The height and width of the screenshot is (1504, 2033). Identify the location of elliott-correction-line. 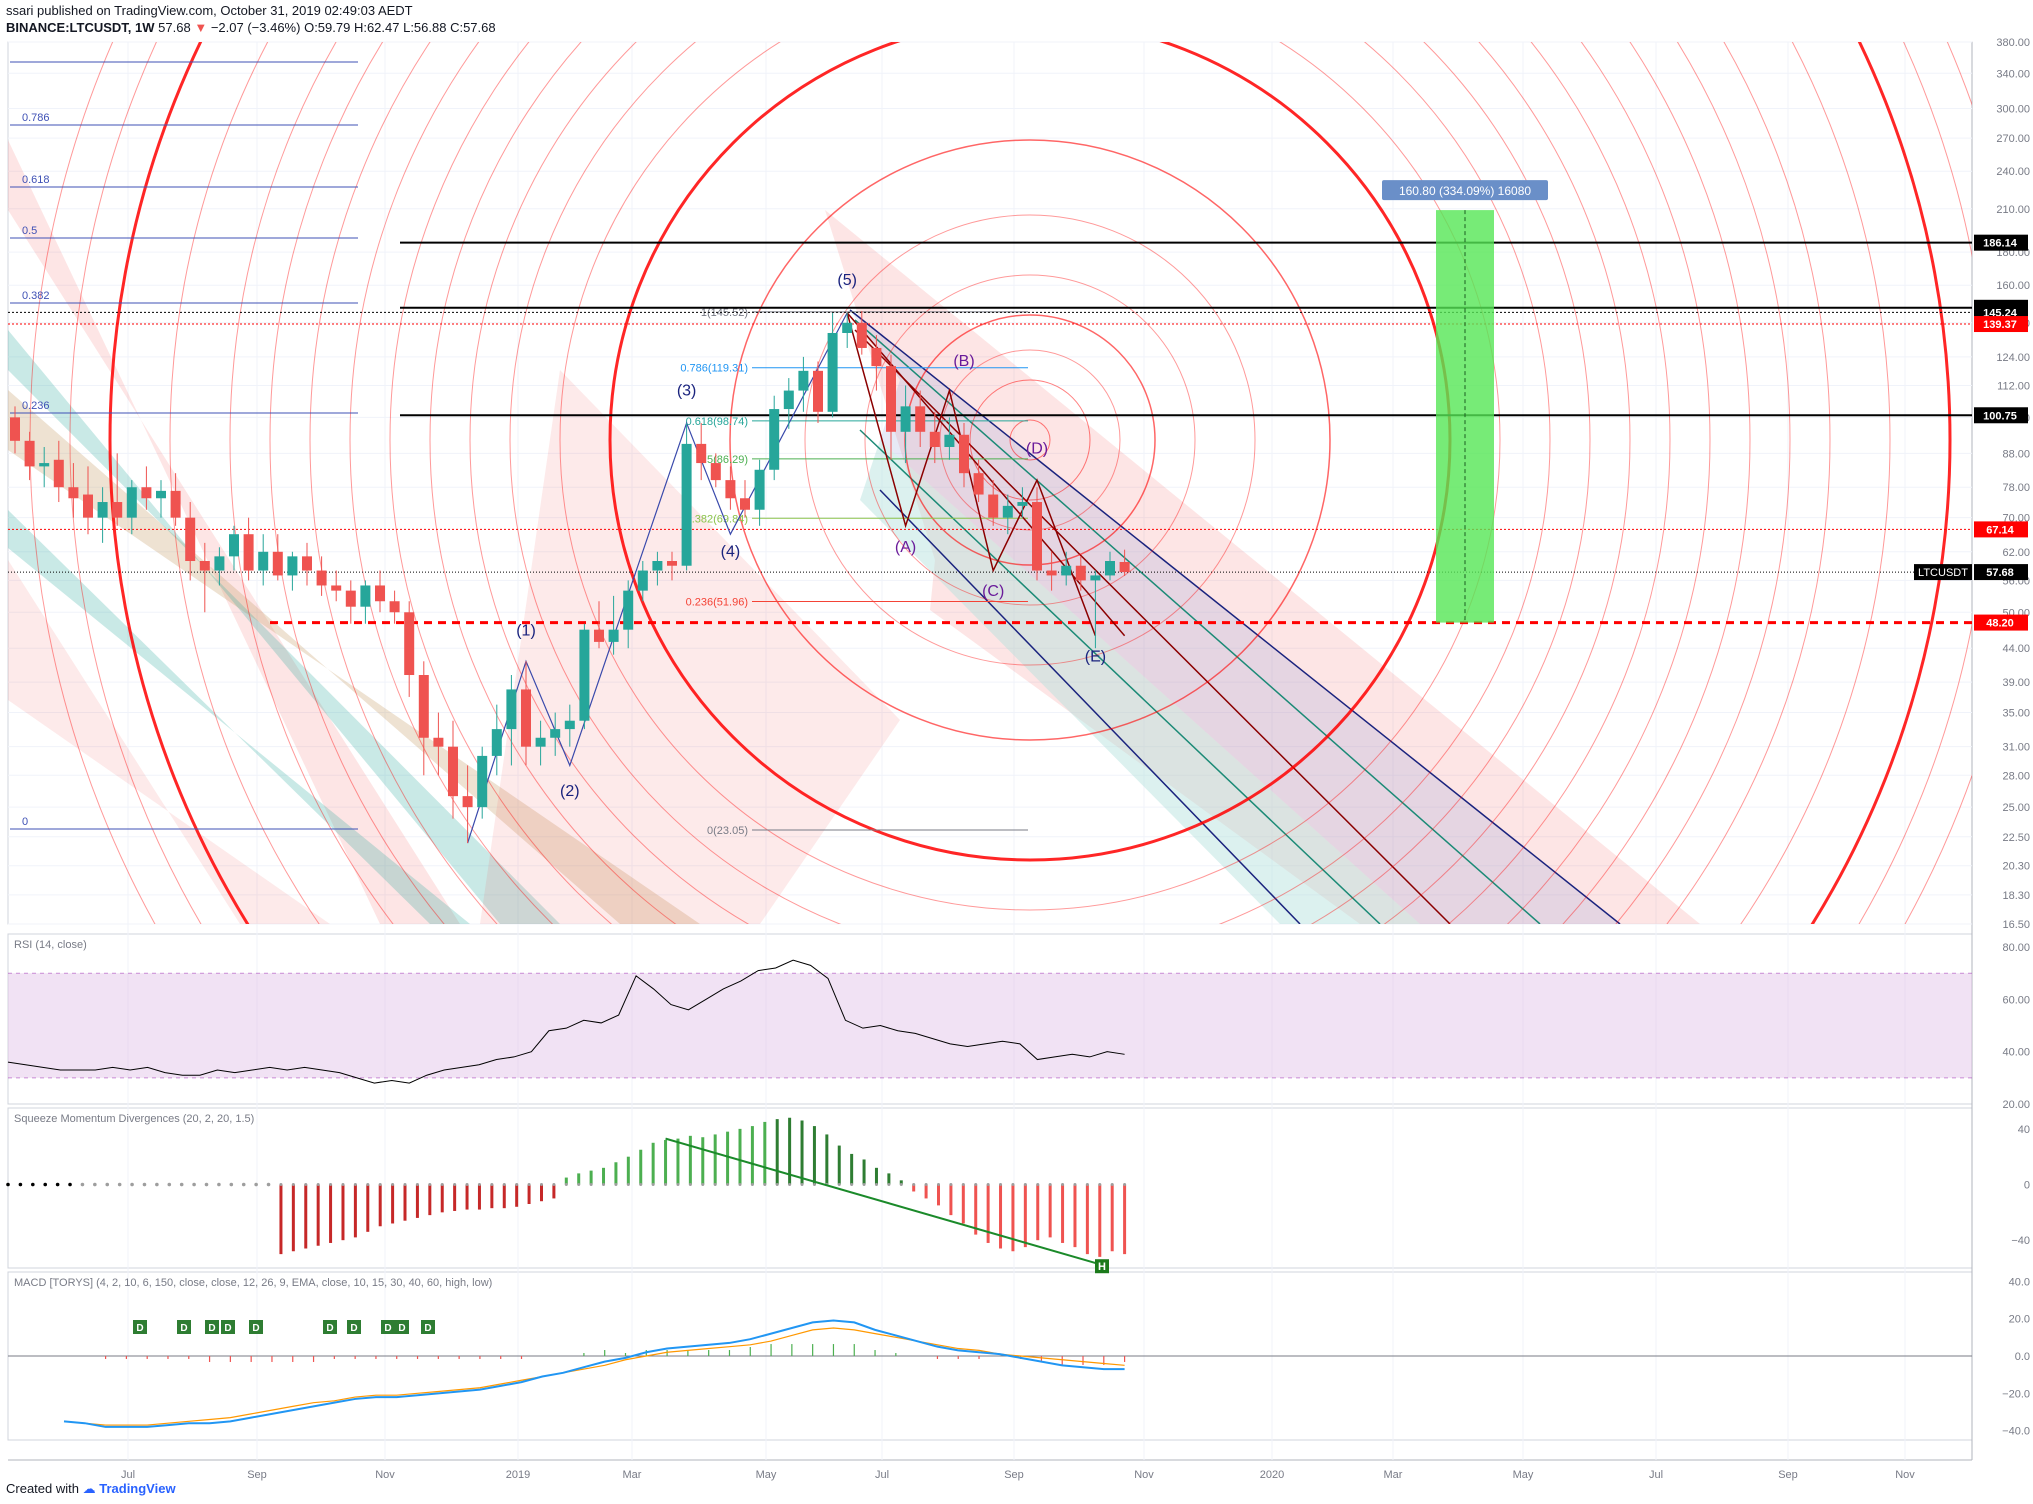
(971, 474).